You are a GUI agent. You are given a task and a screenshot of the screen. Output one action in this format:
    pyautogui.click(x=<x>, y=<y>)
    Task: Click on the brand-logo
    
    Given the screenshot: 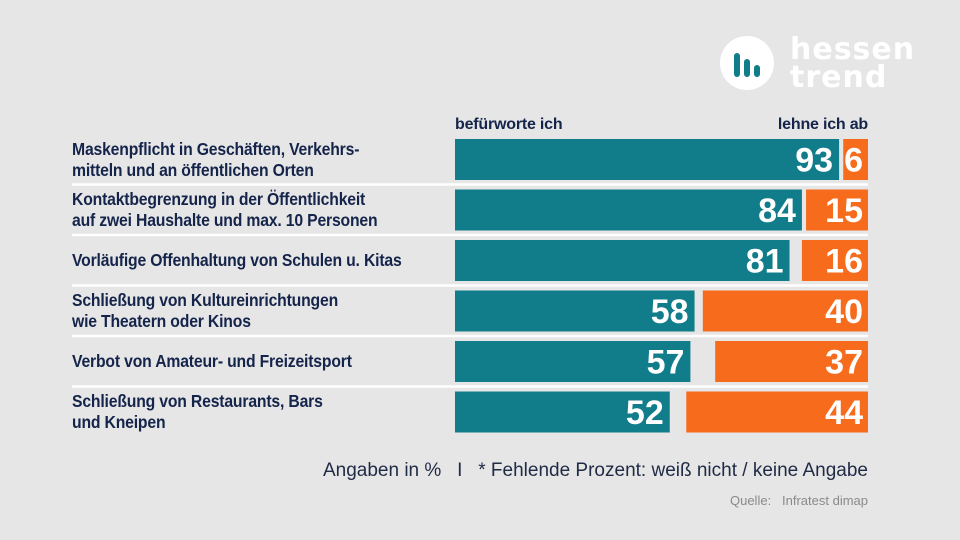 What is the action you would take?
    pyautogui.click(x=747, y=63)
    